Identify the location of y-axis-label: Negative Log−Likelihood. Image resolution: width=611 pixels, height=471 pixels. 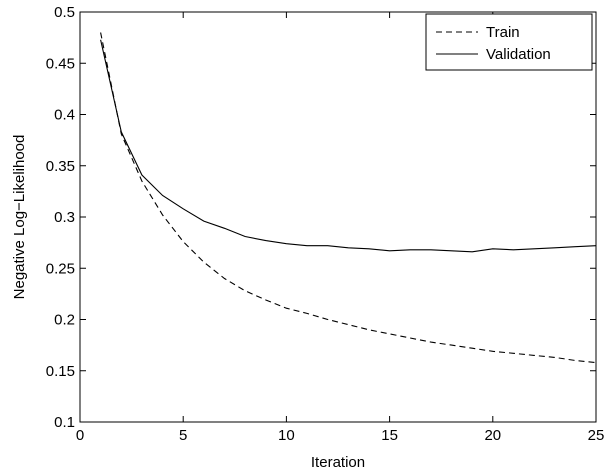
(19, 217).